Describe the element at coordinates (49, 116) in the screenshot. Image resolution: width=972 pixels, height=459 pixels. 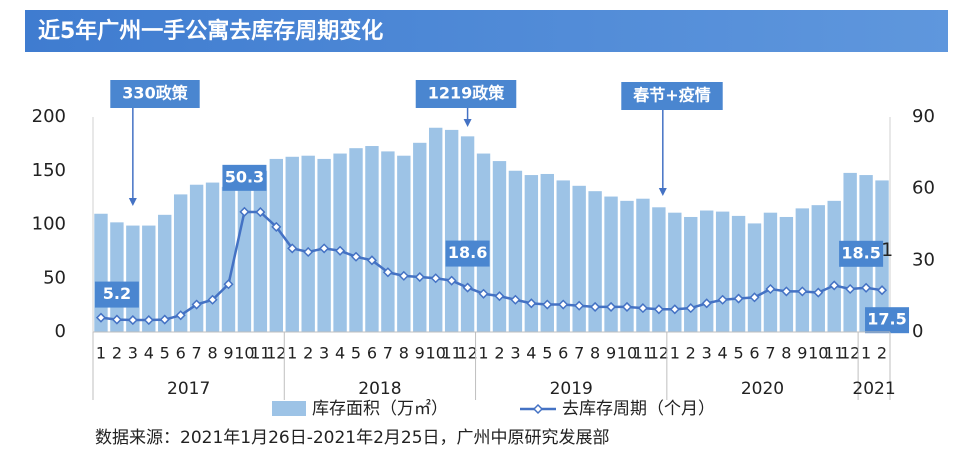
I see `y-tick-label: 200` at that location.